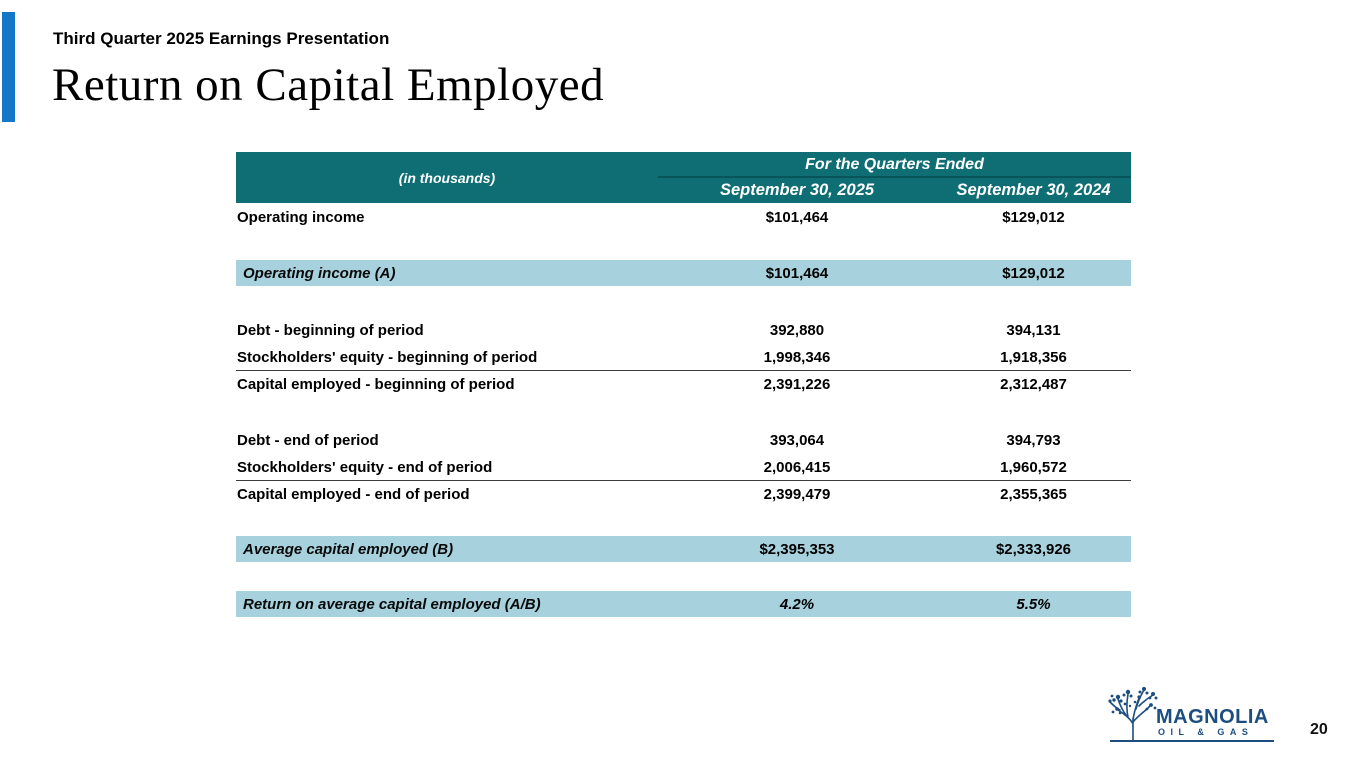 This screenshot has height=768, width=1365. What do you see at coordinates (1033, 467) in the screenshot?
I see `value-2024: 1,960,572` at bounding box center [1033, 467].